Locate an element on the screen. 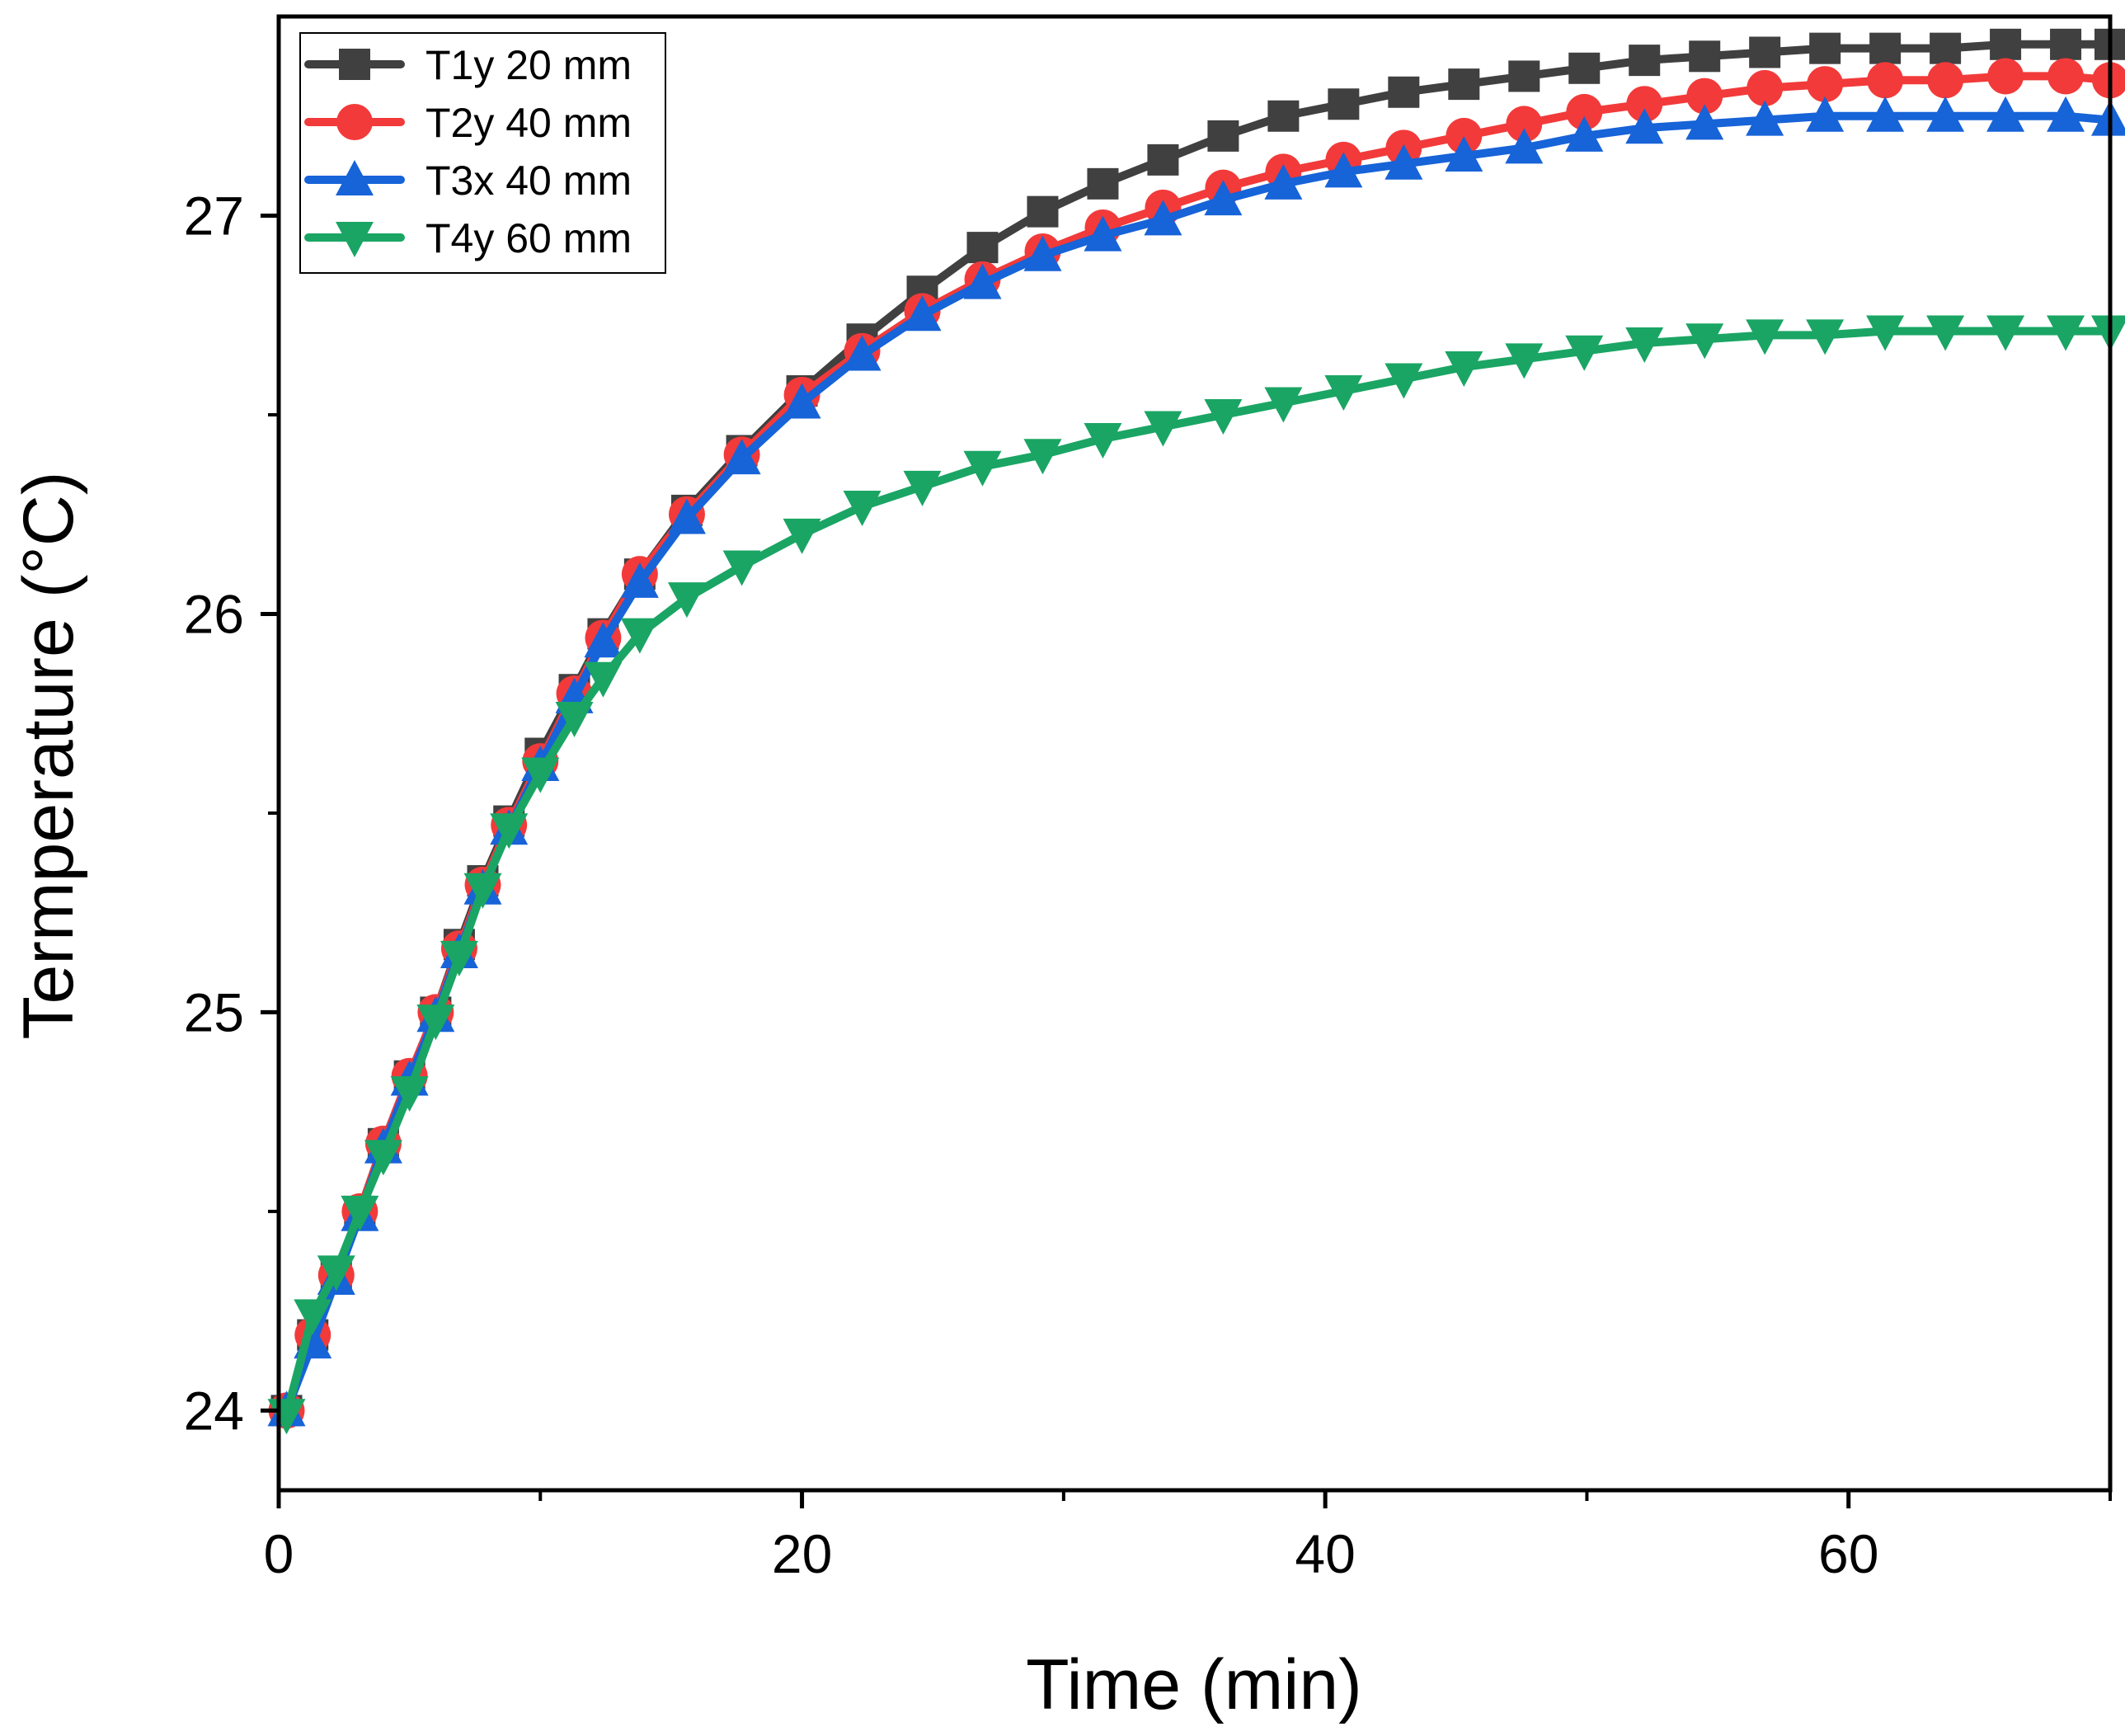  legend: T1y 20 mm T2y 40 mm T3x 40 mm T4y 60 mm is located at coordinates (482, 153).